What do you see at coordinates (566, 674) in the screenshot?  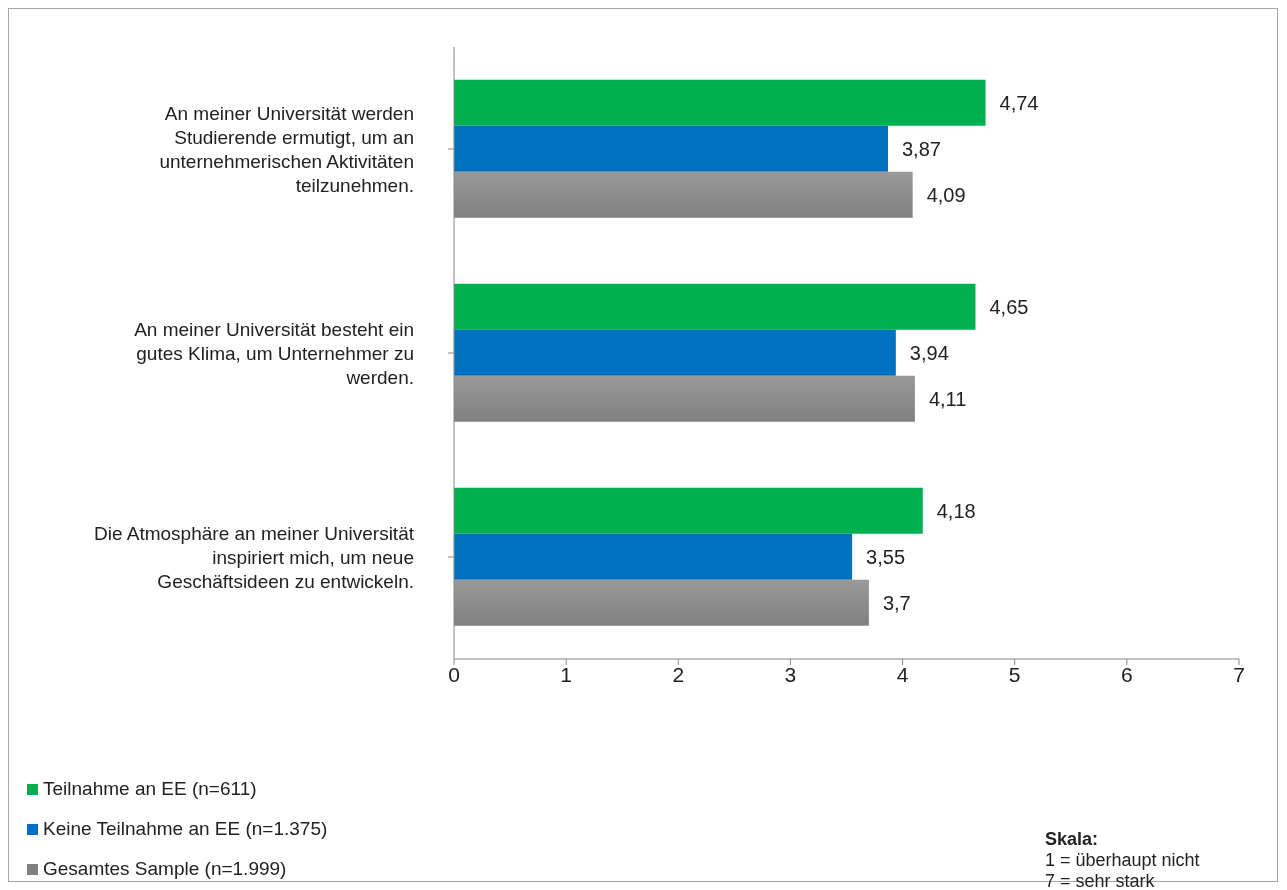 I see `x-tick-label: 1` at bounding box center [566, 674].